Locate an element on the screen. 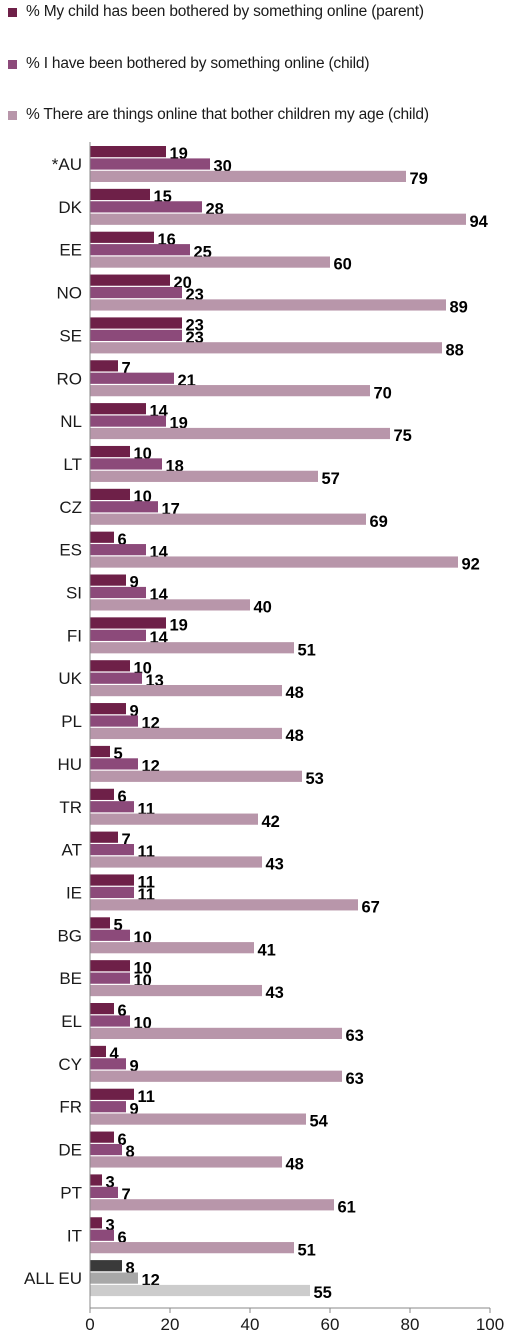  category-label-au: *AU is located at coordinates (67, 164).